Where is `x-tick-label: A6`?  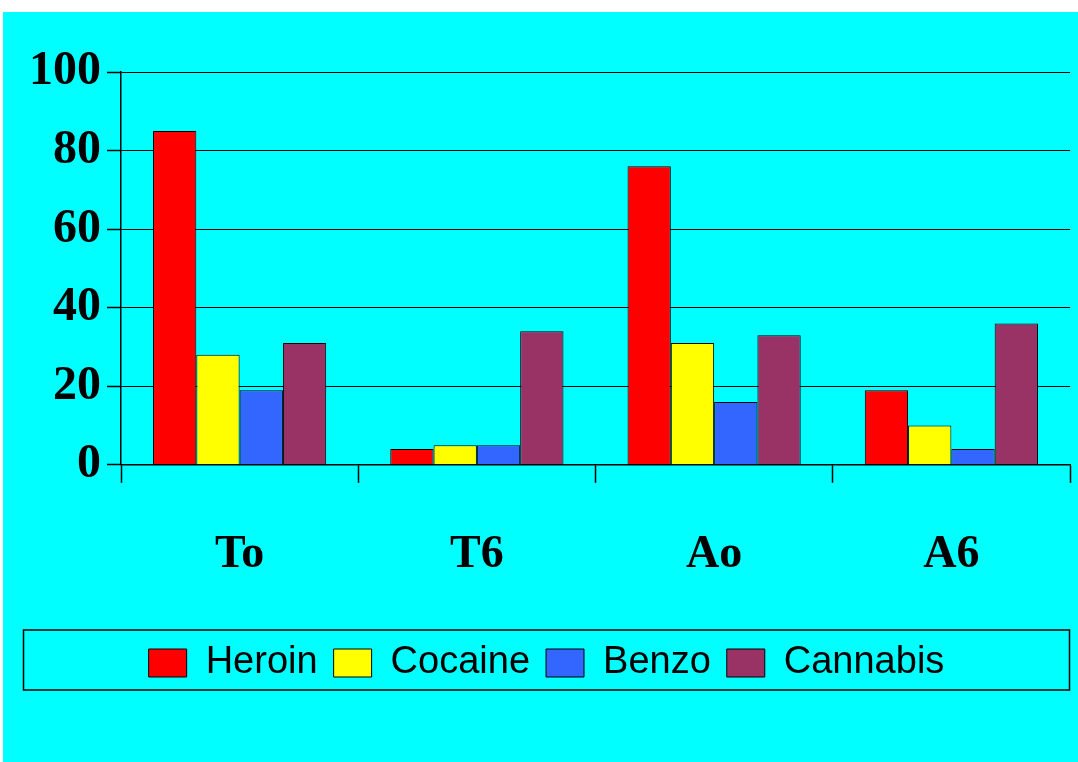
x-tick-label: A6 is located at coordinates (951, 552).